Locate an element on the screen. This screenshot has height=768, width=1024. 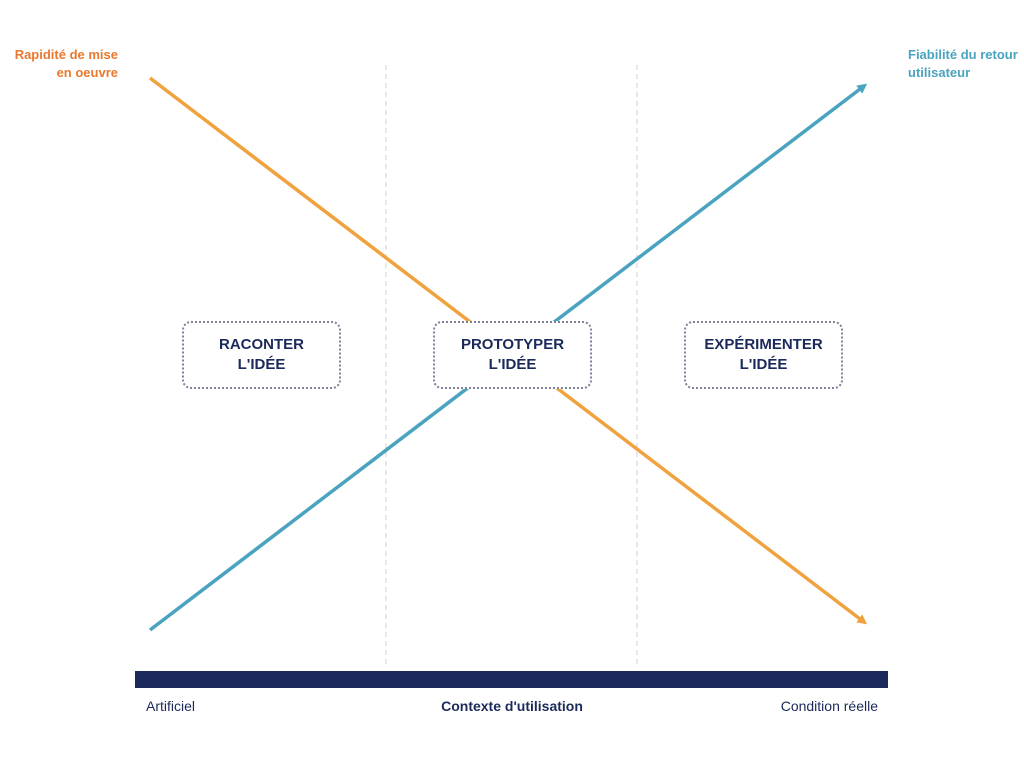
stage-experimenter: EXPÉRIMENTER L'IDÉE is located at coordinates (763, 355).